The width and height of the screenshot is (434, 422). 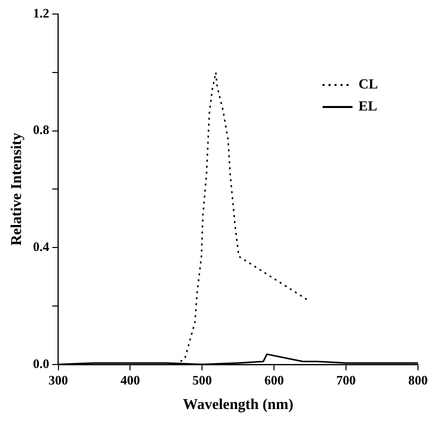 What do you see at coordinates (274, 380) in the screenshot?
I see `x-tick-label: 600` at bounding box center [274, 380].